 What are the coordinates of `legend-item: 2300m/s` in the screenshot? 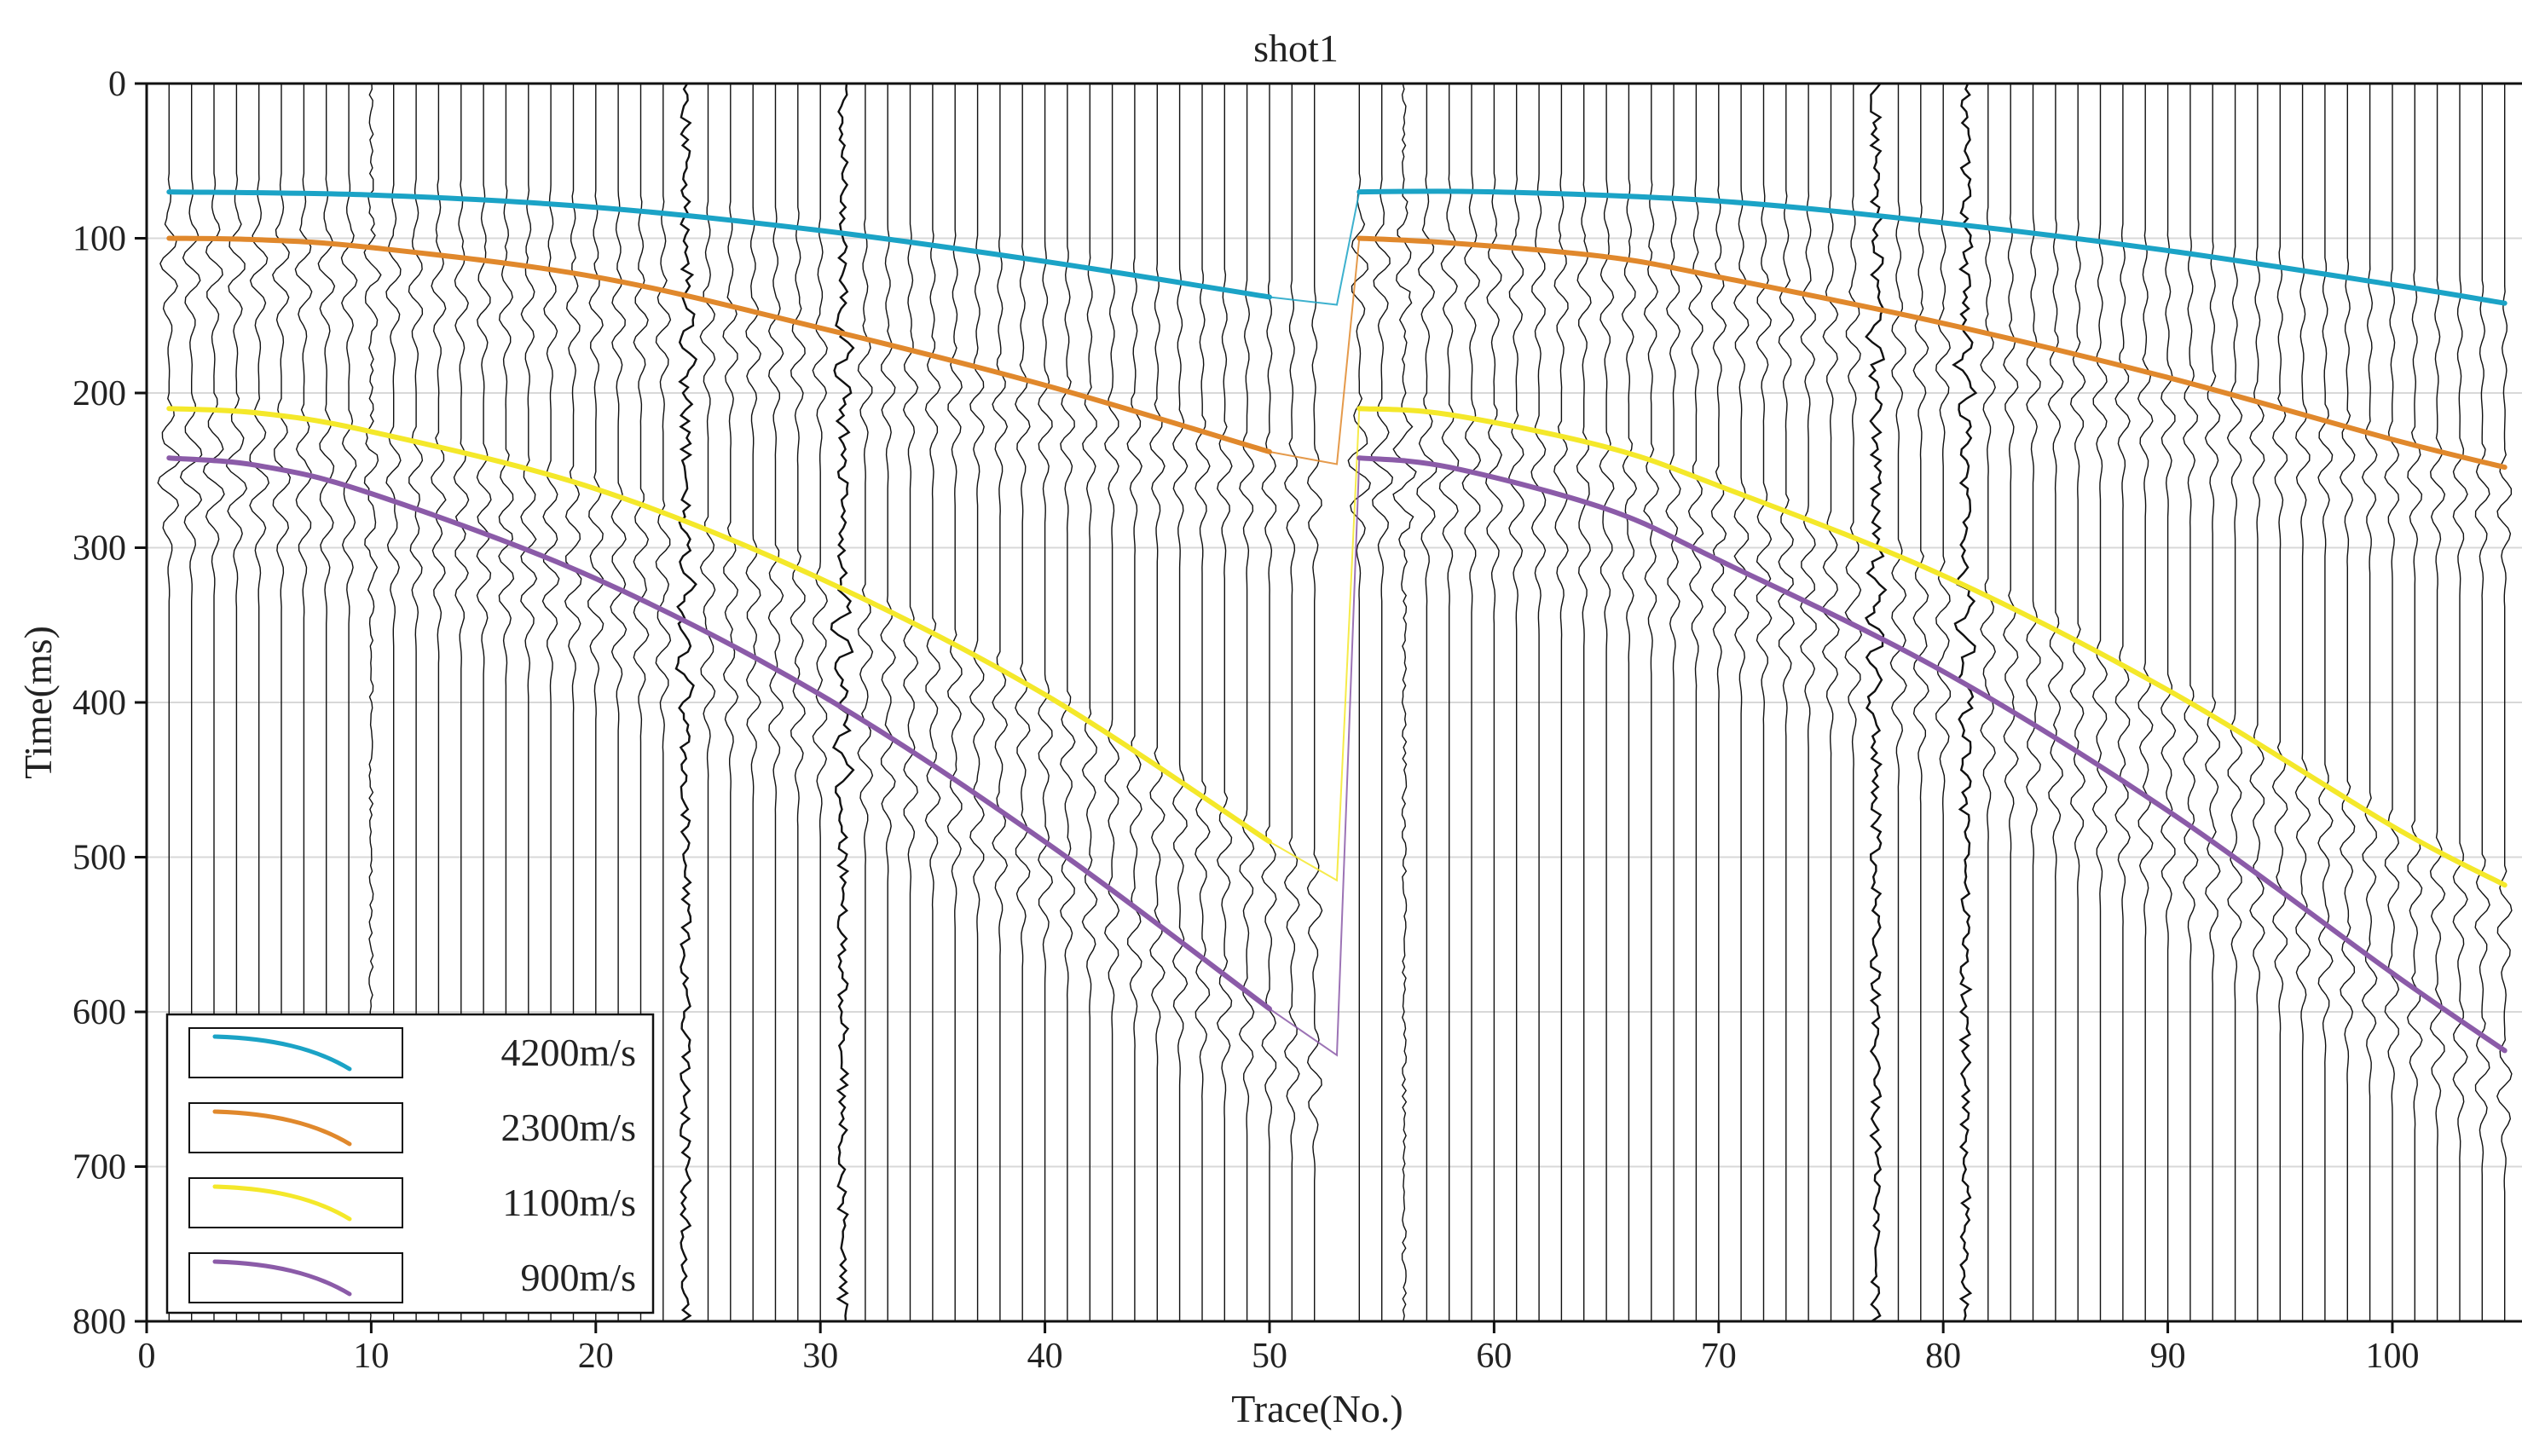 It's located at (412, 1127).